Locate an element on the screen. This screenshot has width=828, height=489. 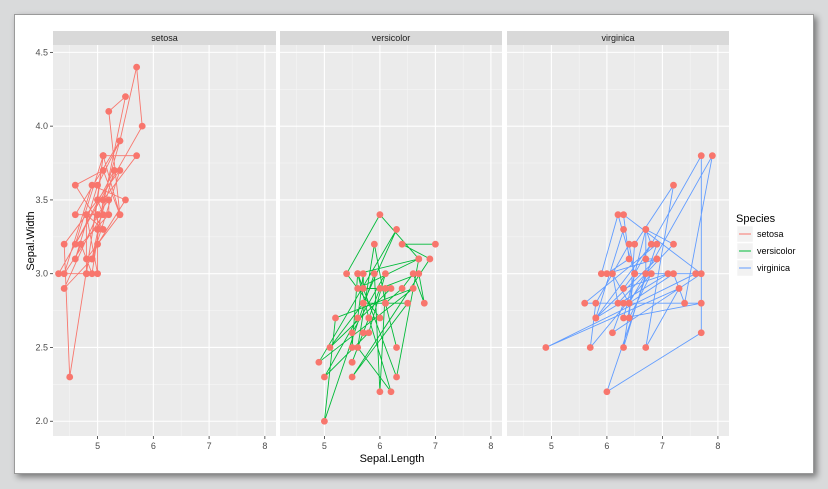
series-line-setosa is located at coordinates (100, 222).